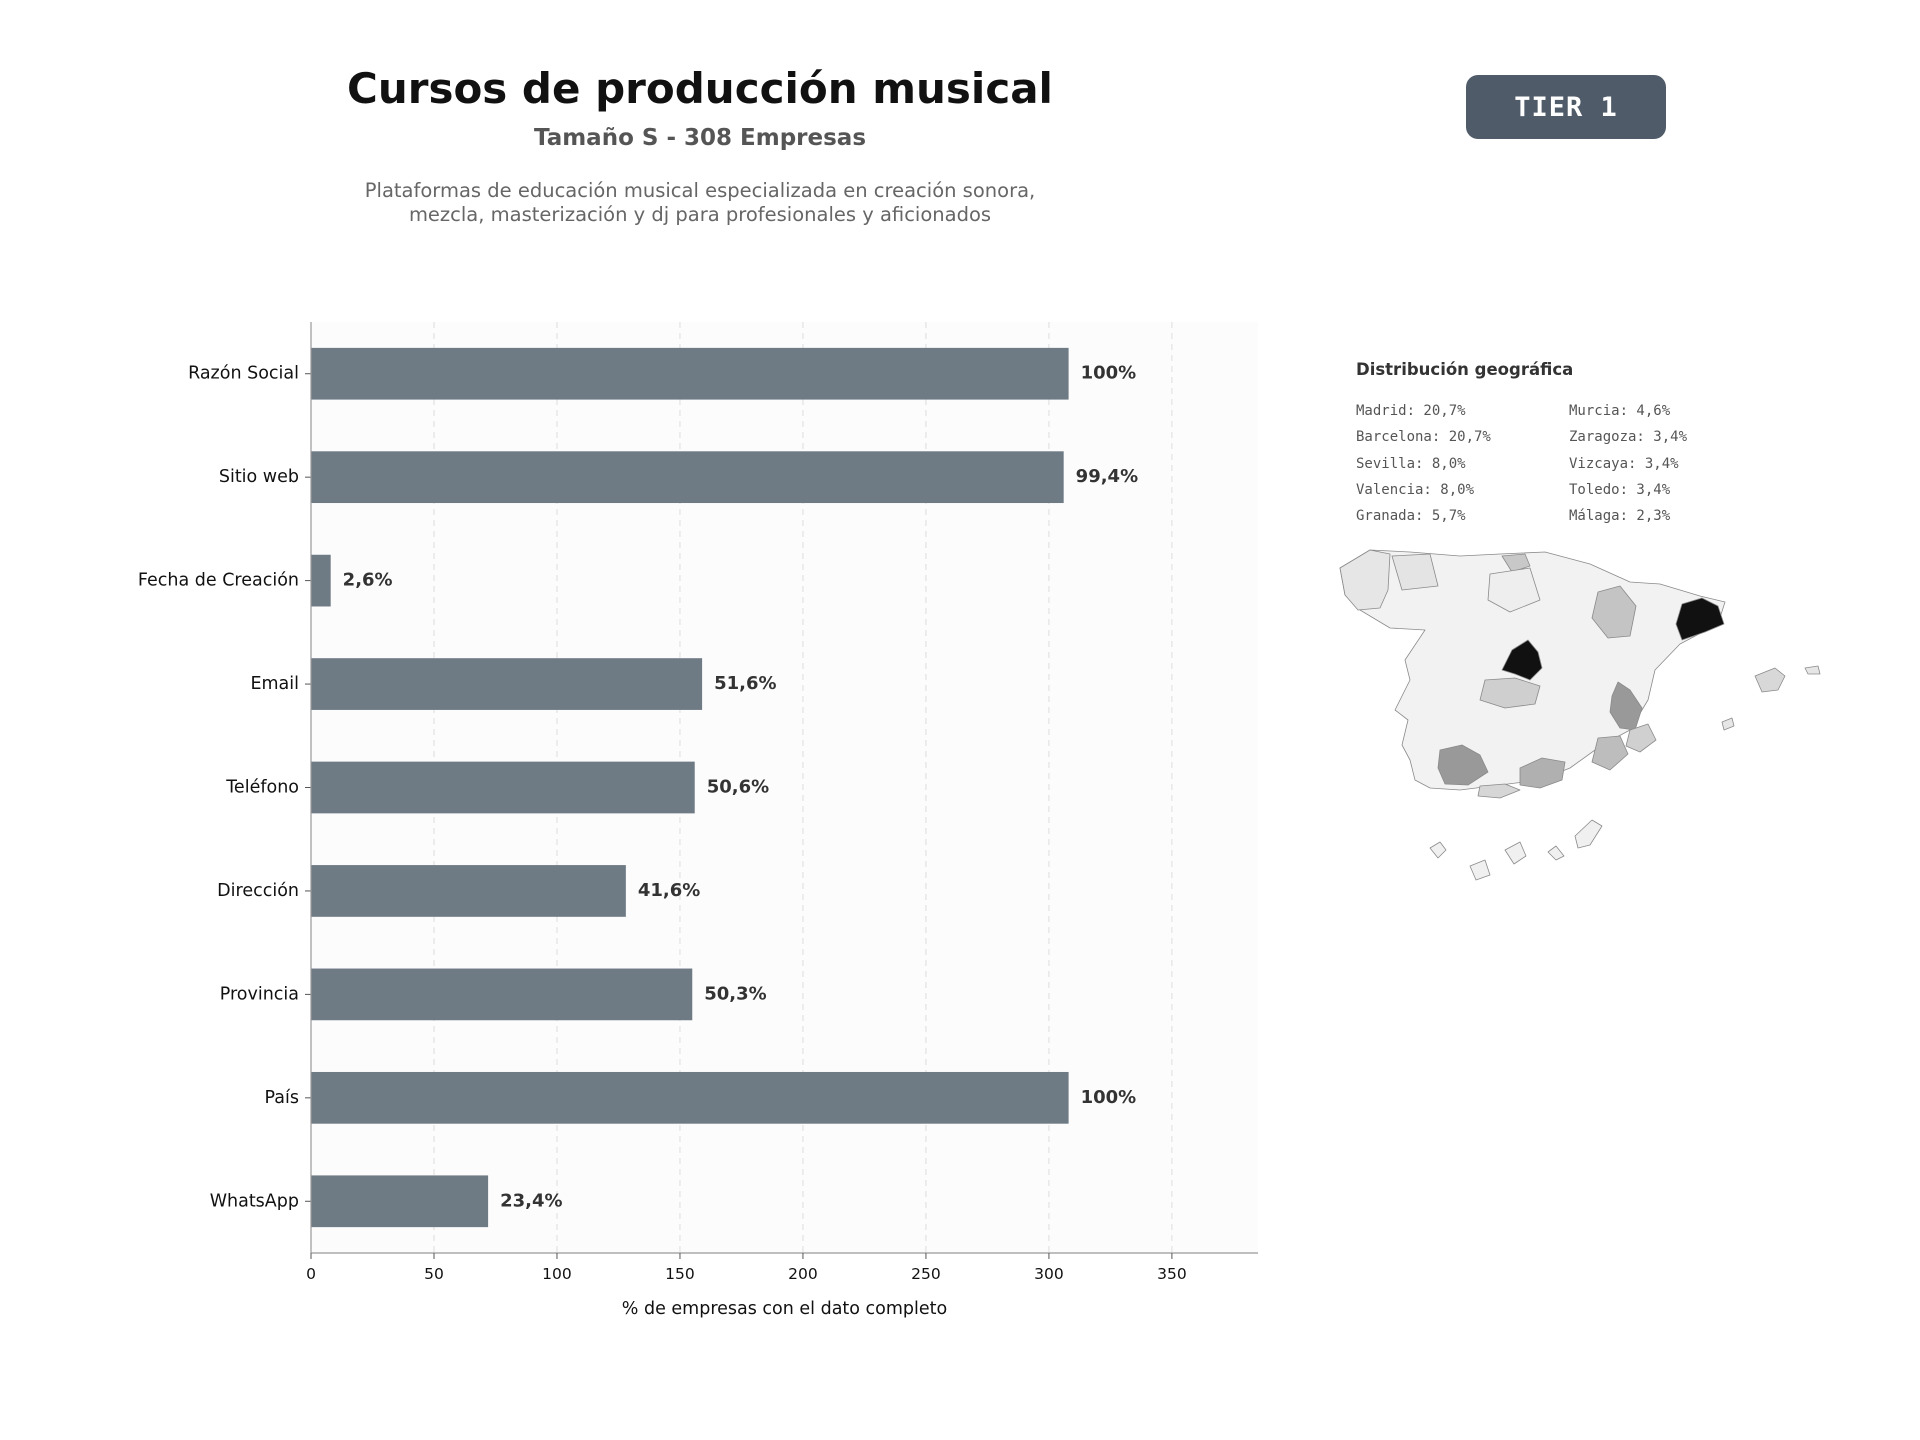 This screenshot has height=1440, width=1920. Describe the element at coordinates (368, 580) in the screenshot. I see `bar-value-label: 2,6%` at that location.